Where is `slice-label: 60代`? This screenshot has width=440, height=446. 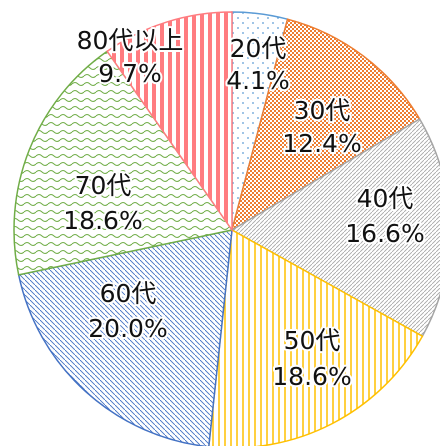
slice-label: 60代 is located at coordinates (128, 293).